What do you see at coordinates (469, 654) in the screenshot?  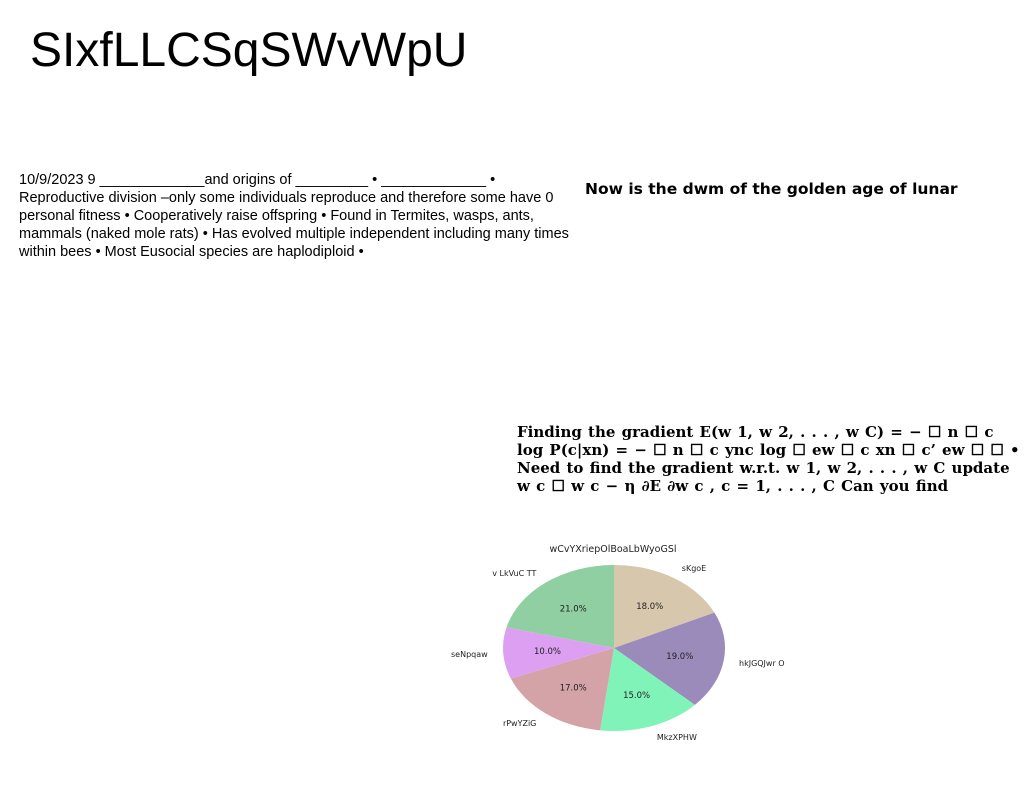 I see `pie-category-label-5: seNpqaw` at bounding box center [469, 654].